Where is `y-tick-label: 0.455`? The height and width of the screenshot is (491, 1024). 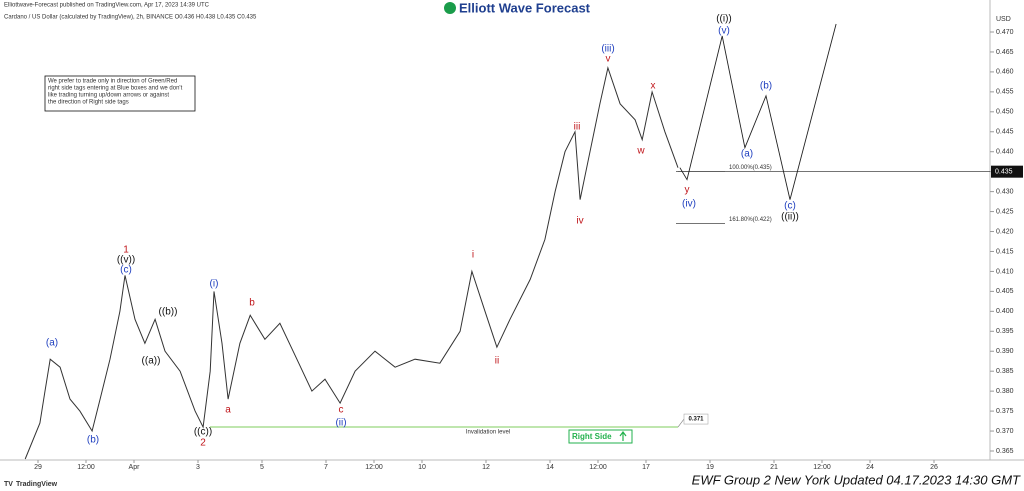
y-tick-label: 0.455 is located at coordinates (1005, 92).